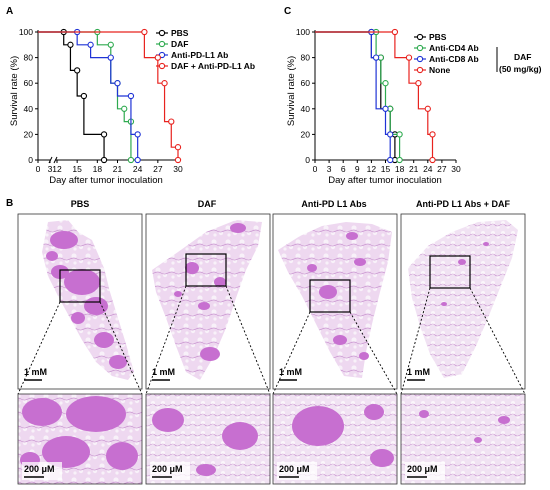 The image size is (550, 490). Describe the element at coordinates (14, 91) in the screenshot. I see `y-axis-label-a: Survival rate (%)` at that location.